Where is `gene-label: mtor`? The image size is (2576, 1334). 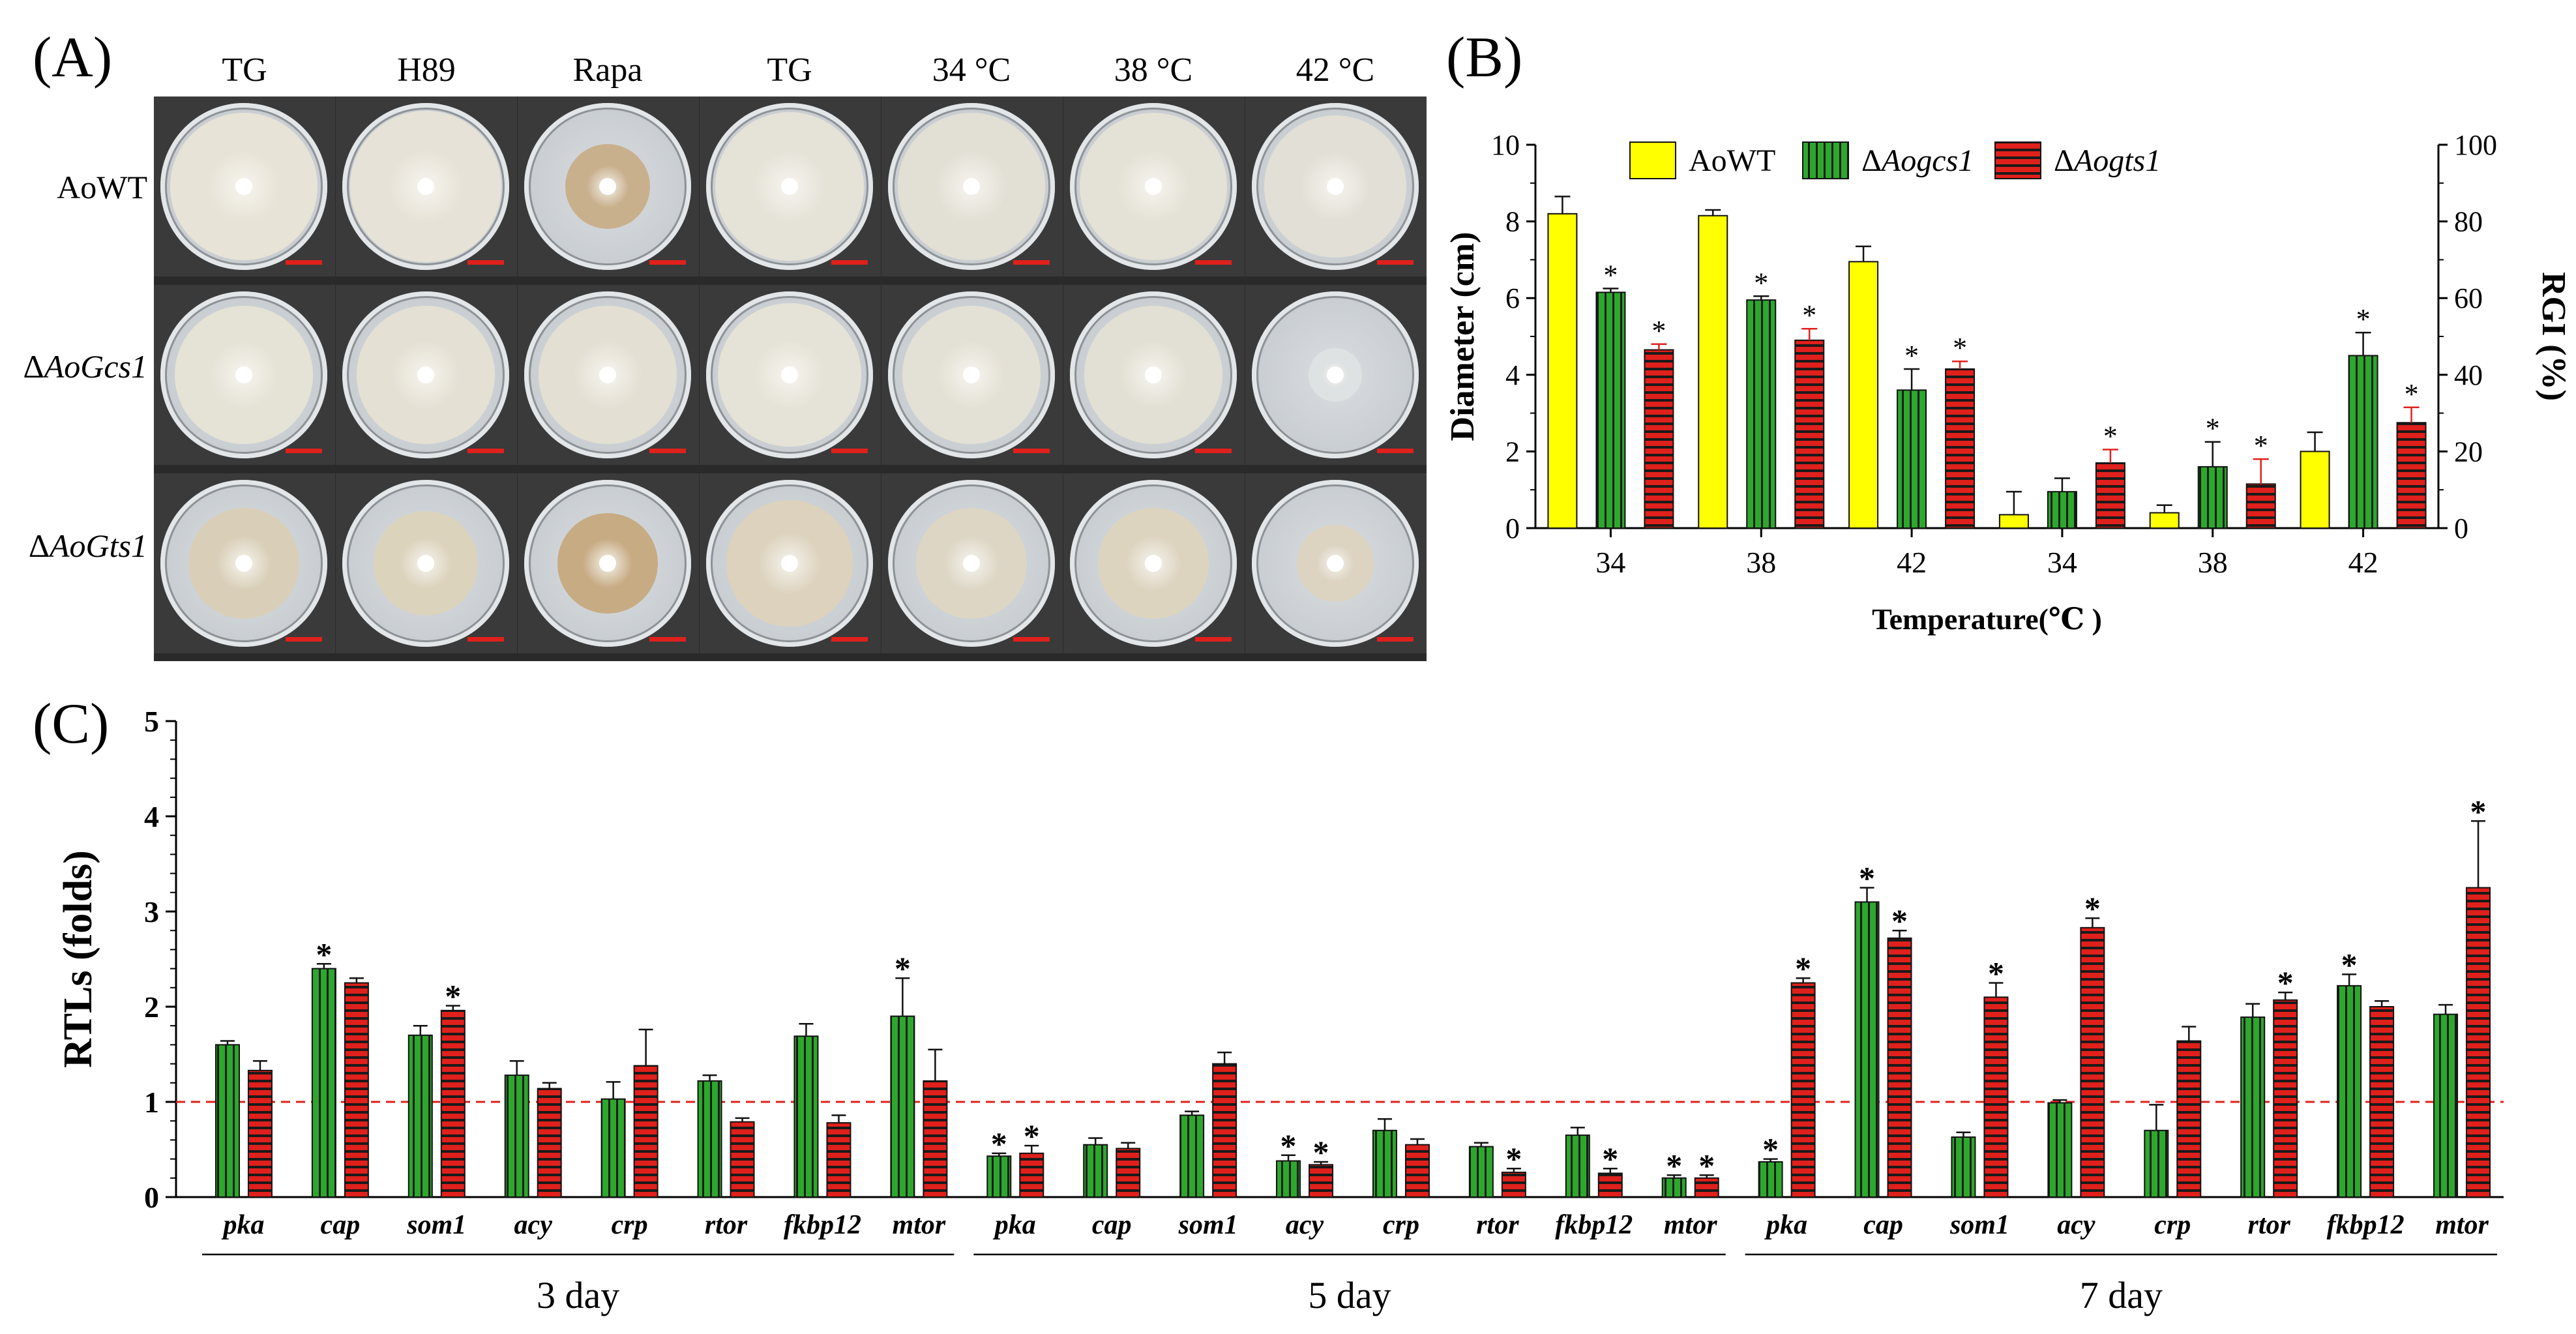
gene-label: mtor is located at coordinates (2462, 1225).